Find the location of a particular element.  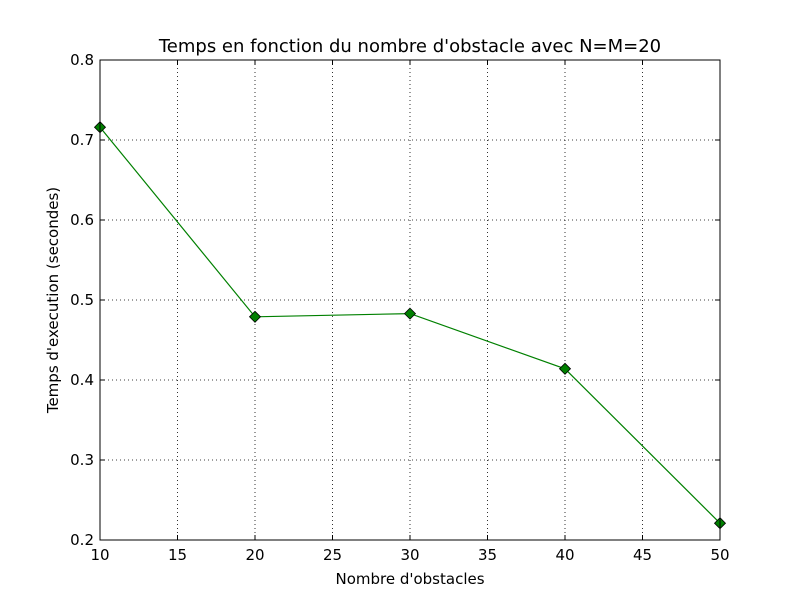

x-tick-label: 35 is located at coordinates (487, 555).